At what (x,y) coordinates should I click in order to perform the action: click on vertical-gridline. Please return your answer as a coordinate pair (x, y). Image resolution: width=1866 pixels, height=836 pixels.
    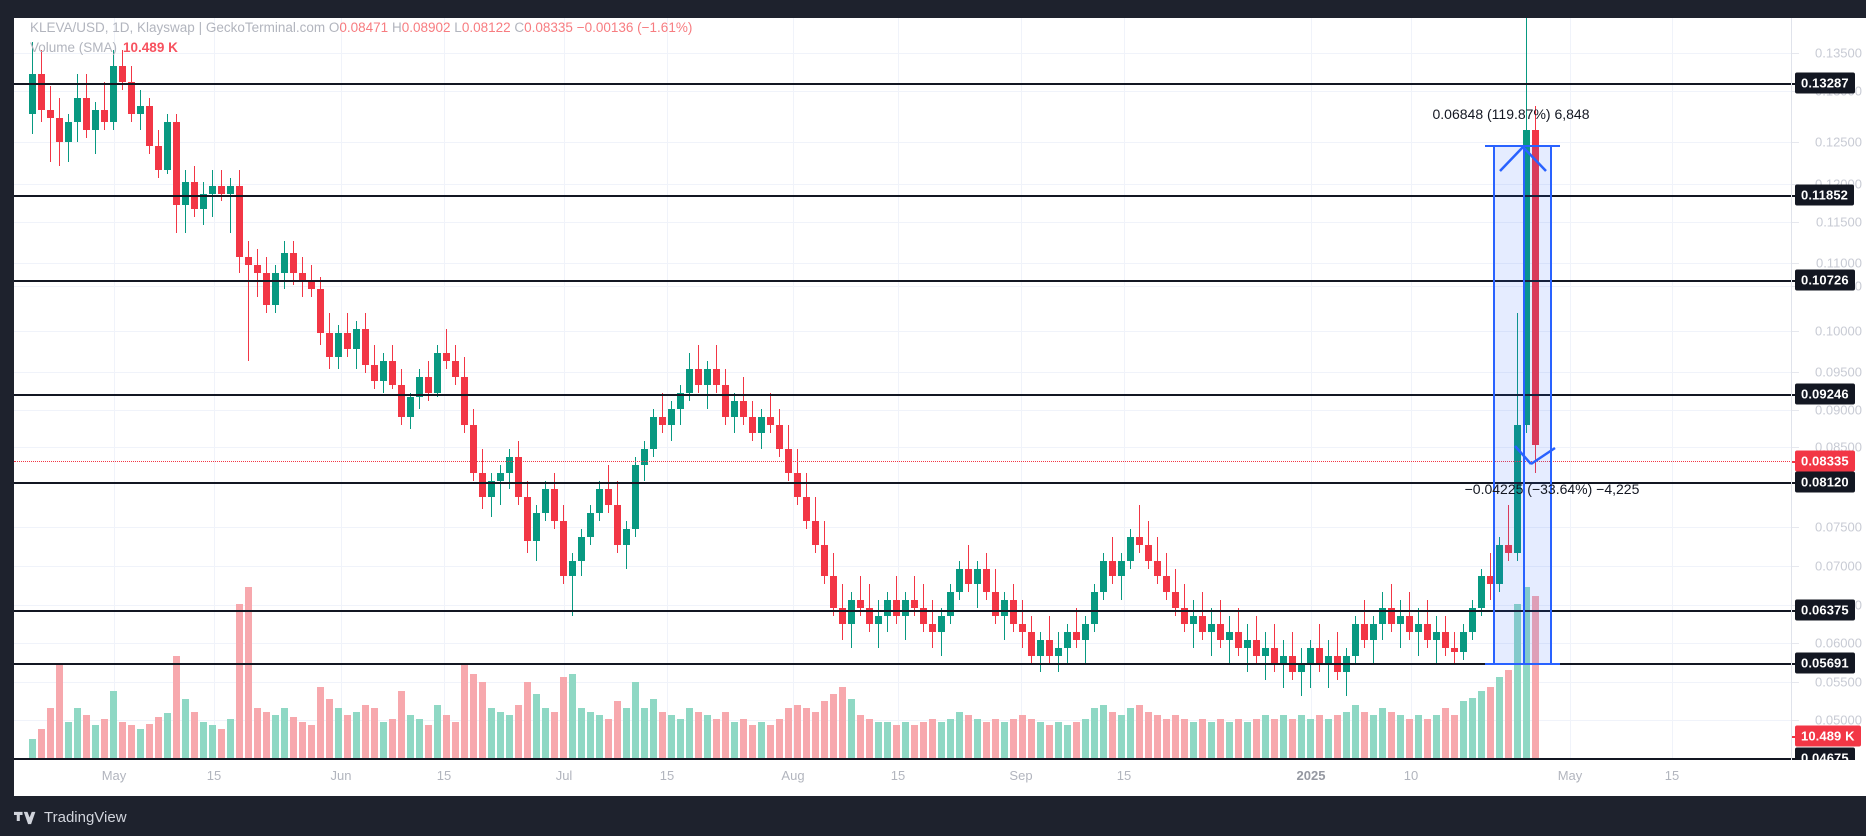
    Looking at the image, I should click on (114, 389).